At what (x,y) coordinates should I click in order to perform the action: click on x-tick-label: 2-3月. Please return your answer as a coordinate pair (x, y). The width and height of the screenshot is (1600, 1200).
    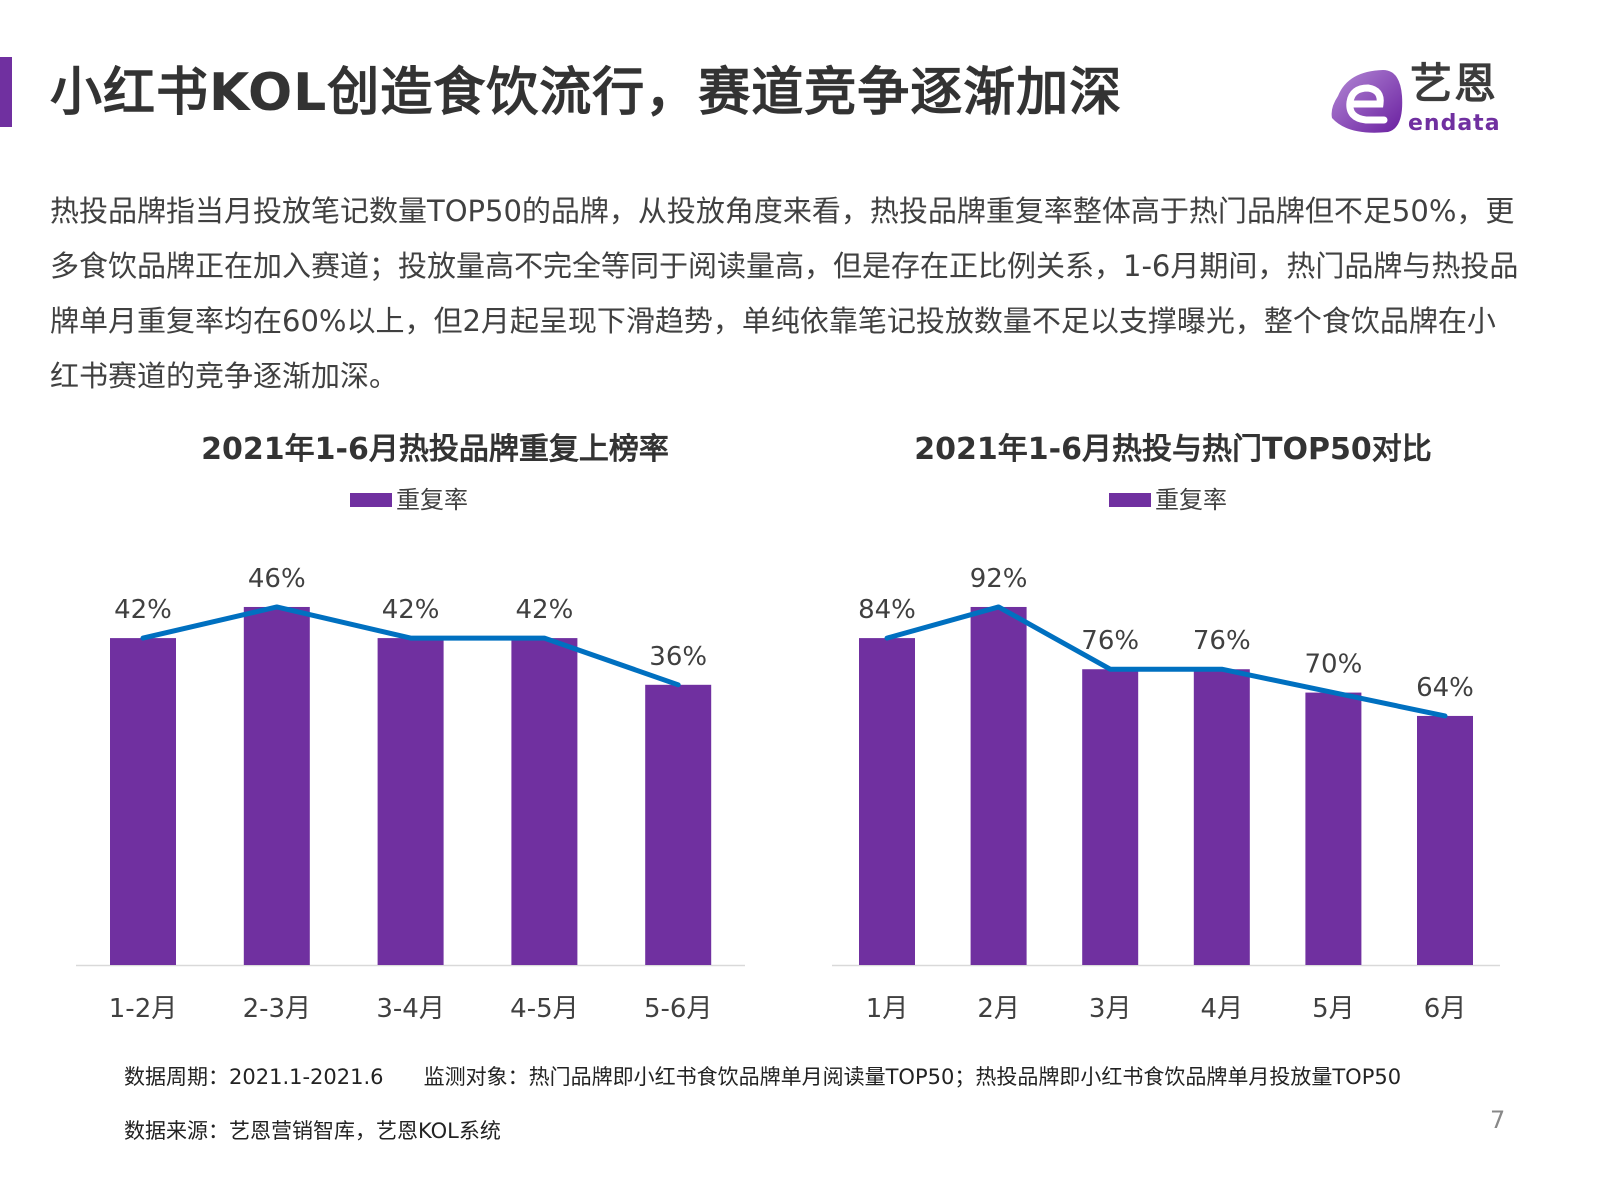
    Looking at the image, I should click on (277, 1009).